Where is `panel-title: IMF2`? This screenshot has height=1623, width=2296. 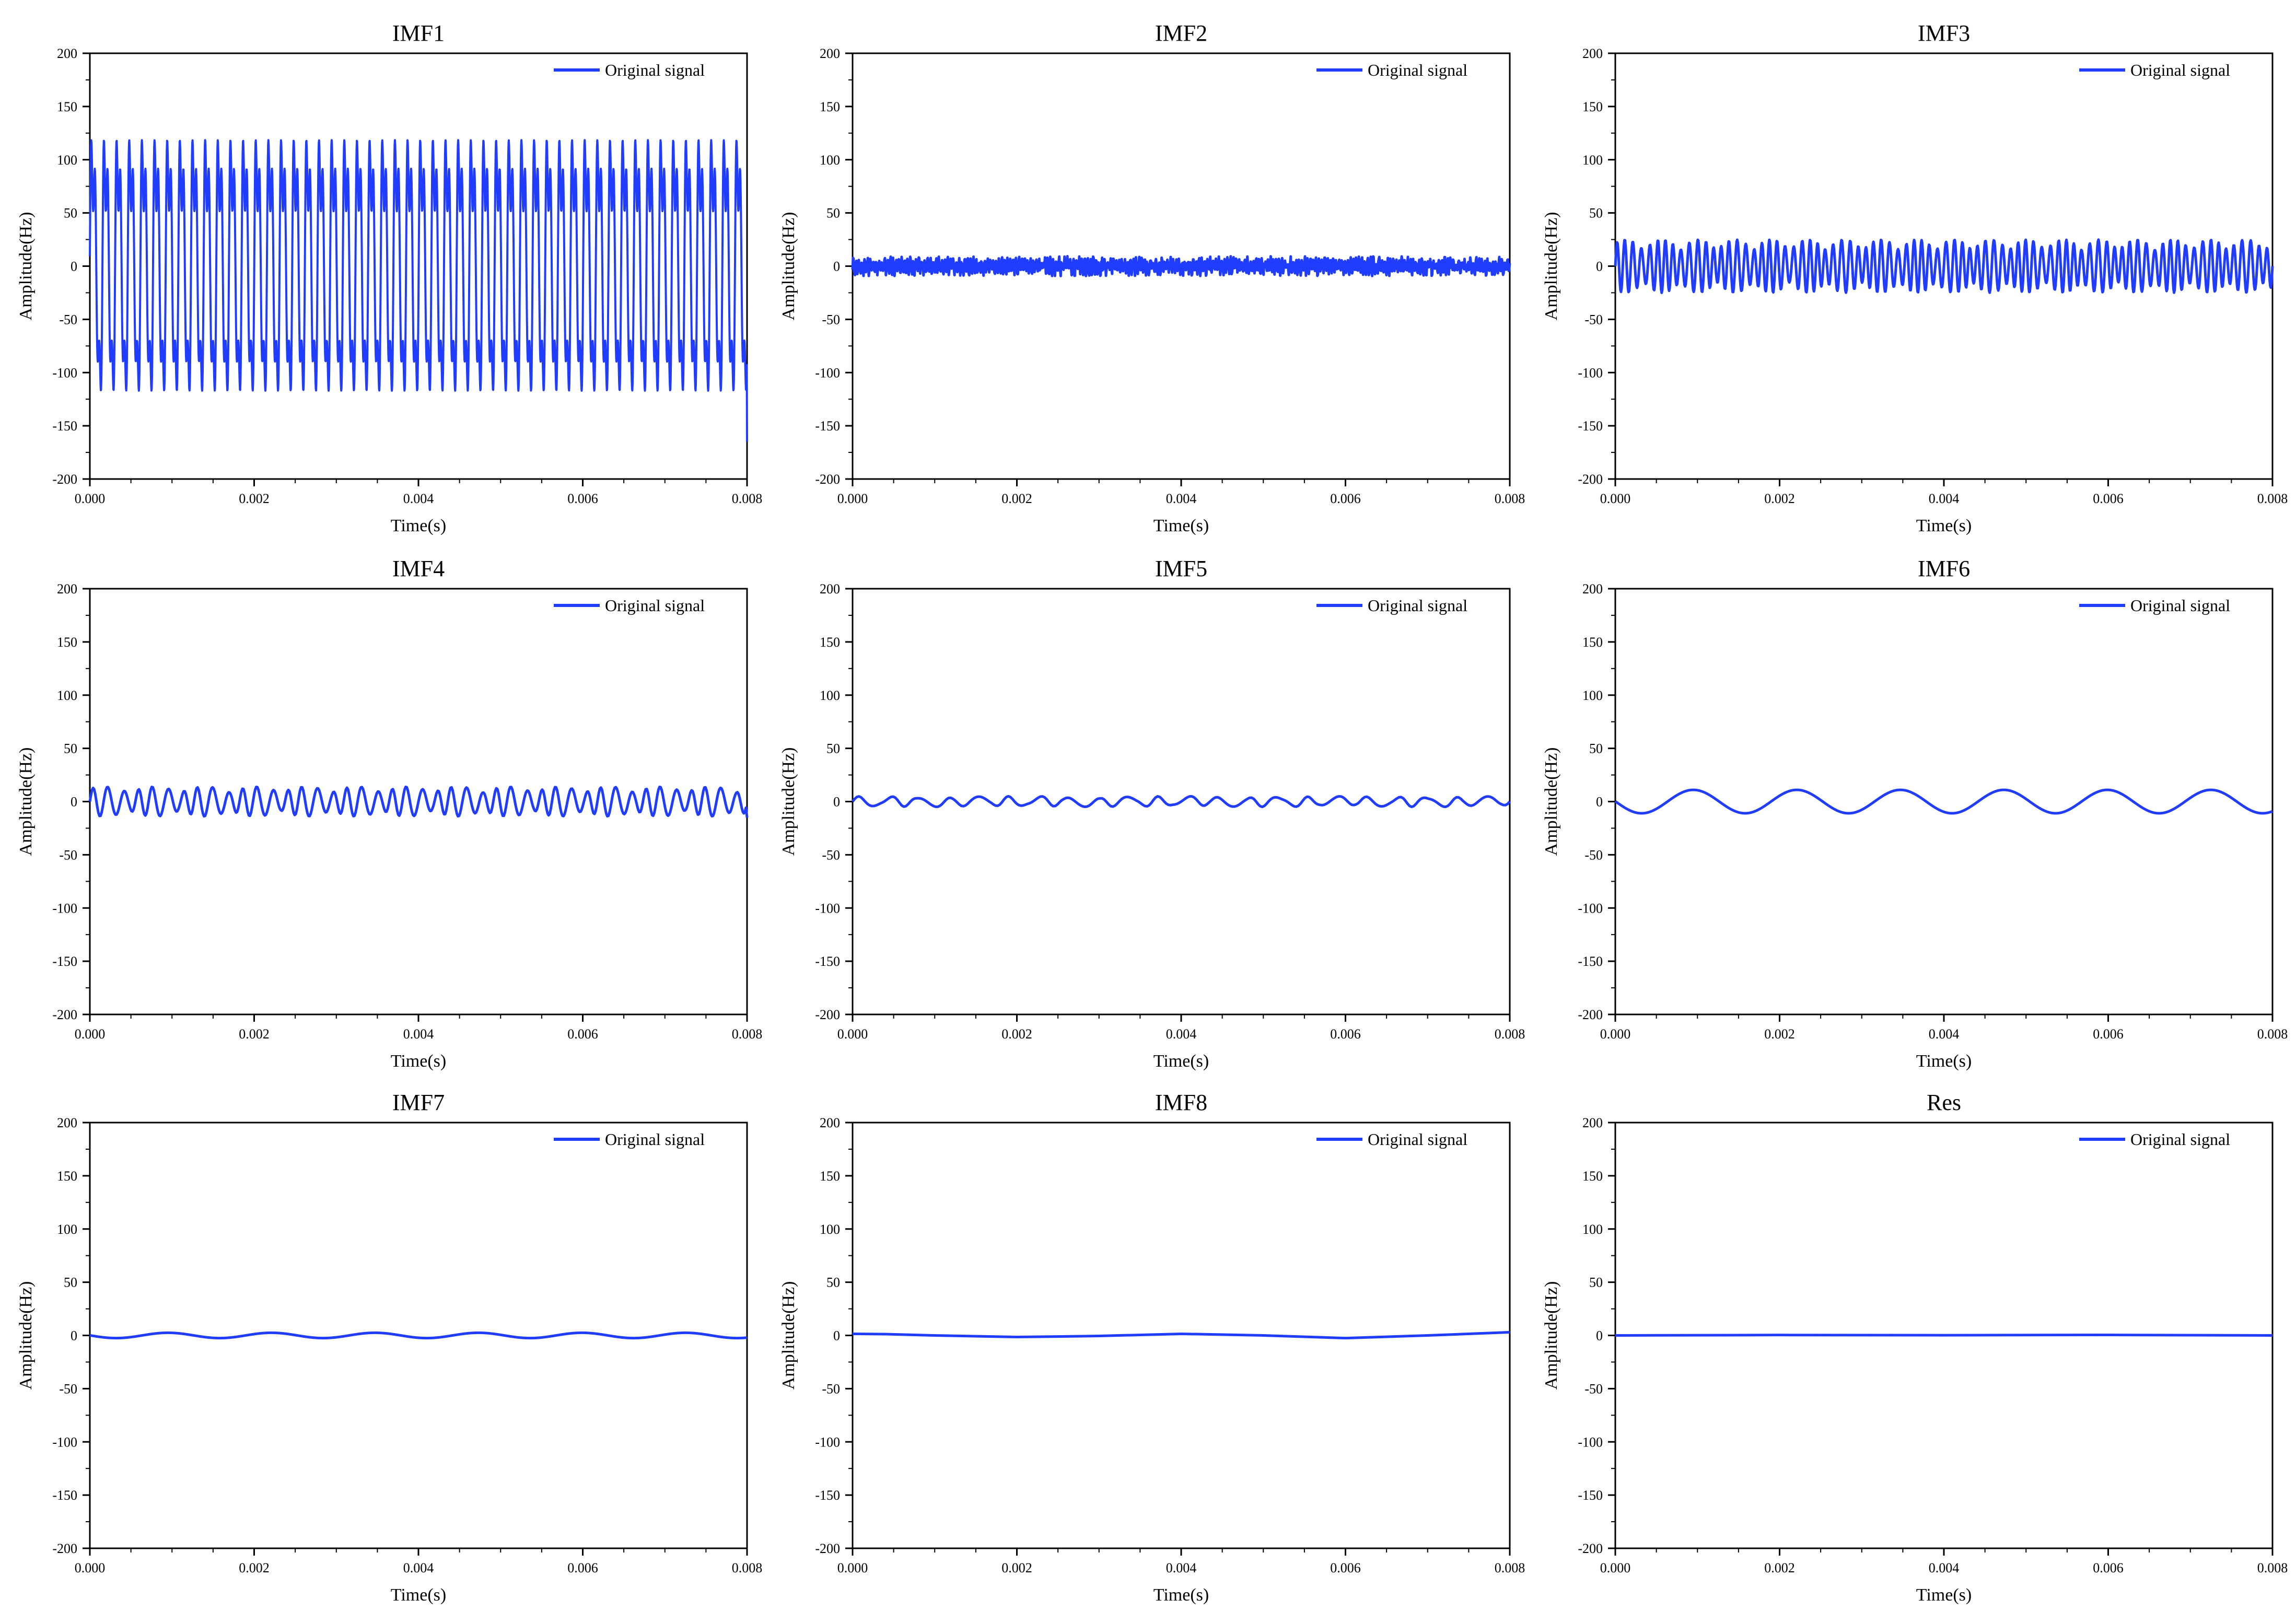
panel-title: IMF2 is located at coordinates (1181, 33).